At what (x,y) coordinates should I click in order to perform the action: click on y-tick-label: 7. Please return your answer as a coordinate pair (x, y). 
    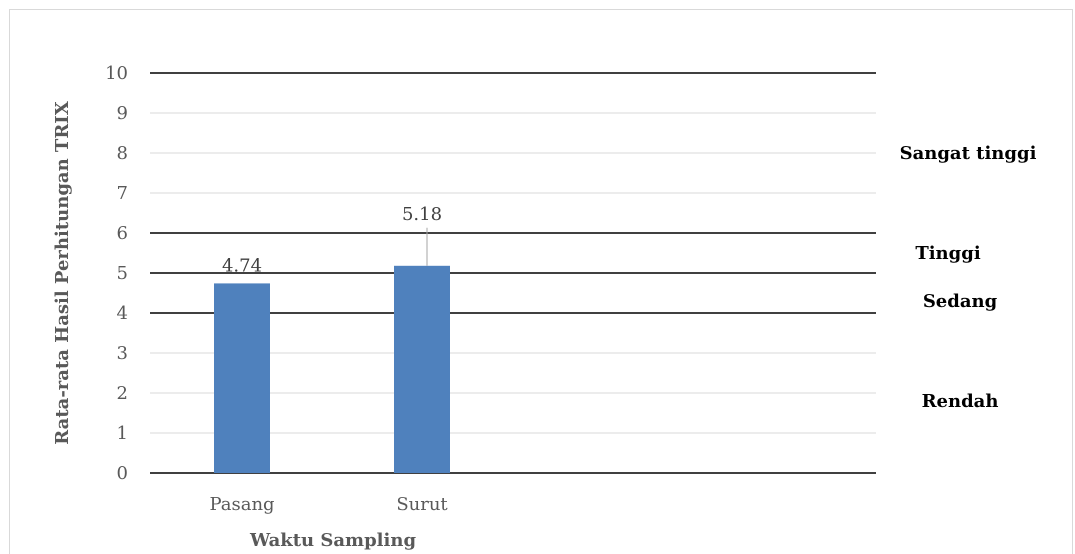
    Looking at the image, I should click on (122, 193).